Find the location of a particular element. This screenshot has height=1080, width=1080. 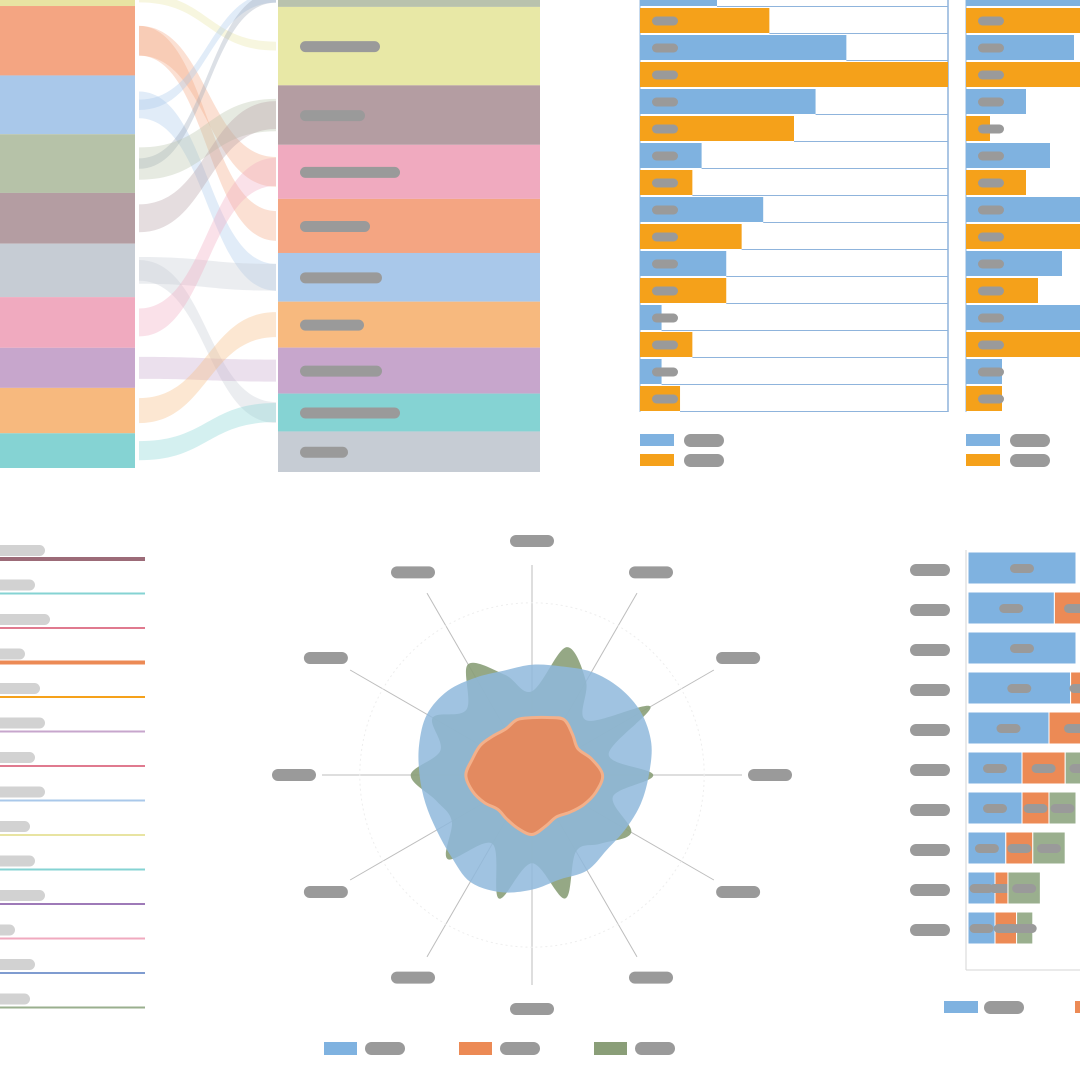

stacked-bar-chart is located at coordinates (995, 782).